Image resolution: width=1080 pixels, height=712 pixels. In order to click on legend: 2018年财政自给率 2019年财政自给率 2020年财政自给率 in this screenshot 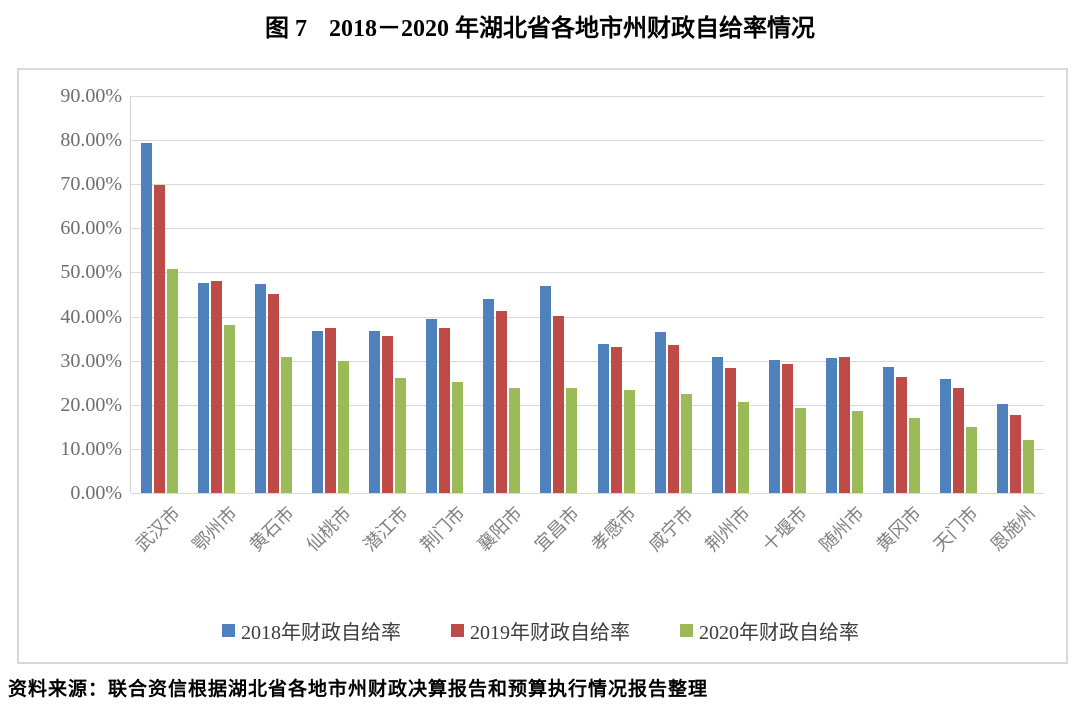, I will do `click(540, 630)`.